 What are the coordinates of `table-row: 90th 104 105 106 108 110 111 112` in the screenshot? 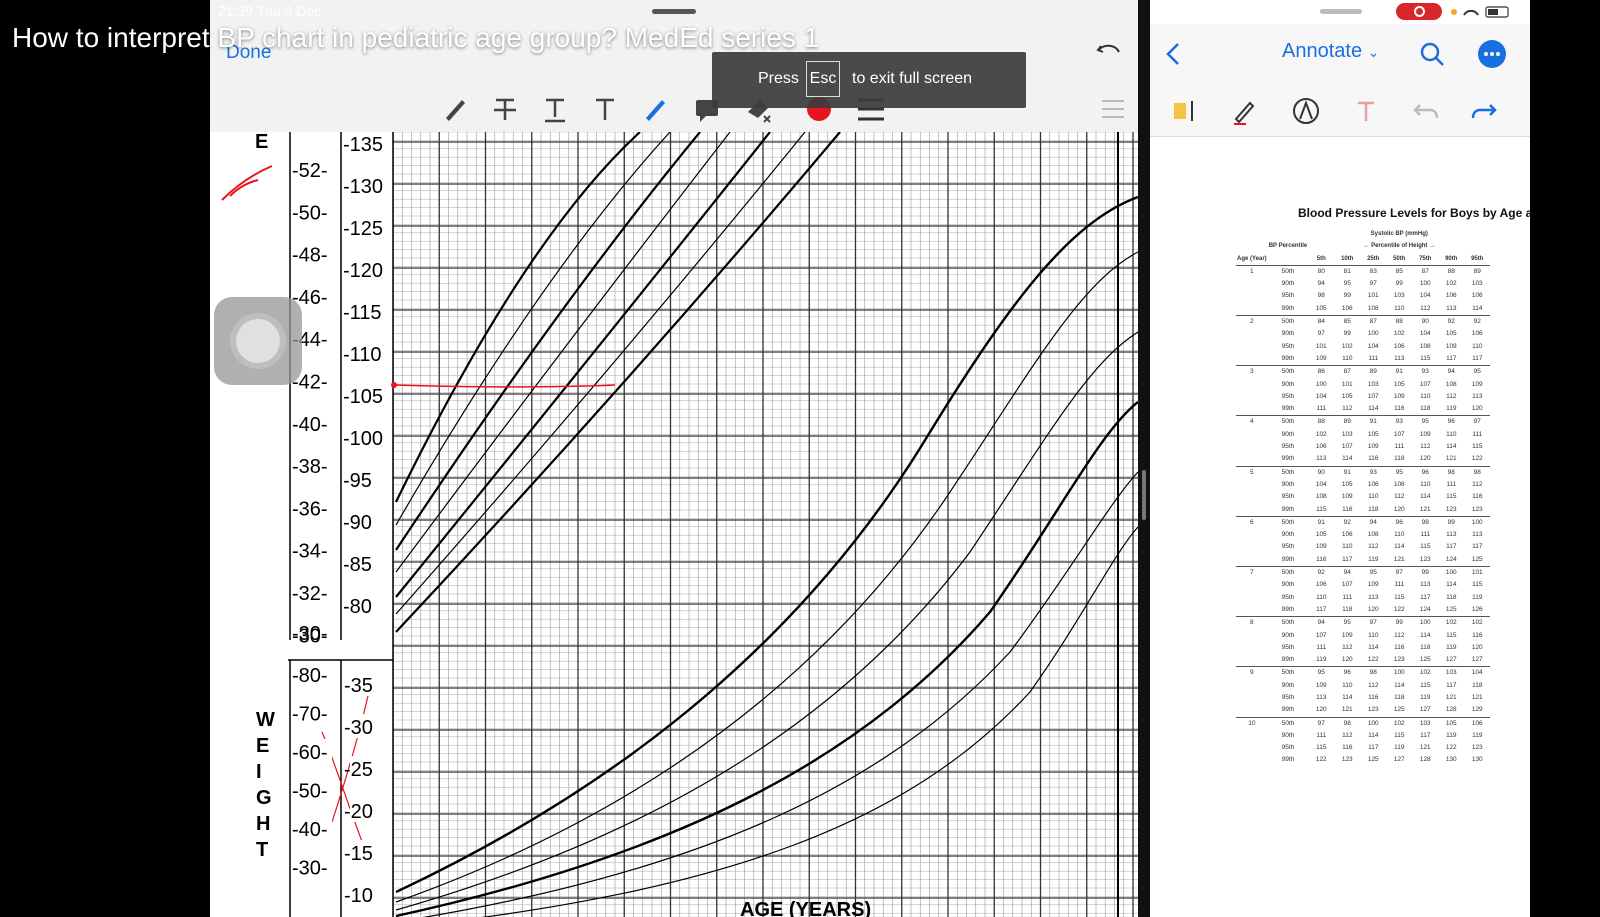 It's located at (1382, 484).